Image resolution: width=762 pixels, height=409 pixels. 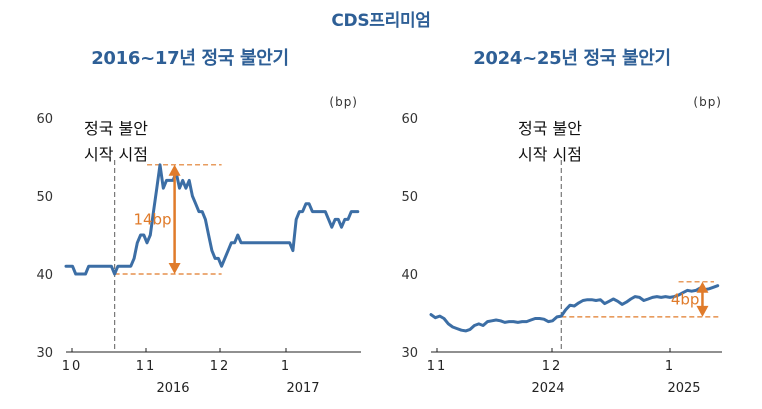 What do you see at coordinates (172, 388) in the screenshot?
I see `x-year-label: 2016` at bounding box center [172, 388].